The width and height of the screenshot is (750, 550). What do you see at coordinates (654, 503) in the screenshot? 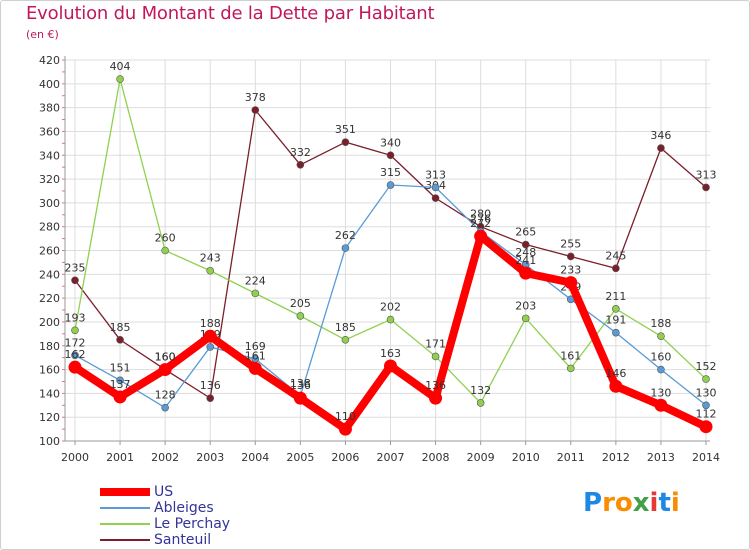
I see `logo-letter: i` at bounding box center [654, 503].